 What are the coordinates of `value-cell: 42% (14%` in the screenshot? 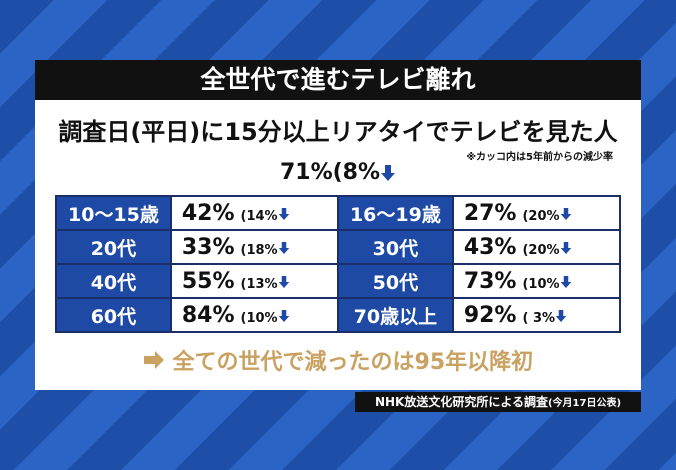 It's located at (254, 213).